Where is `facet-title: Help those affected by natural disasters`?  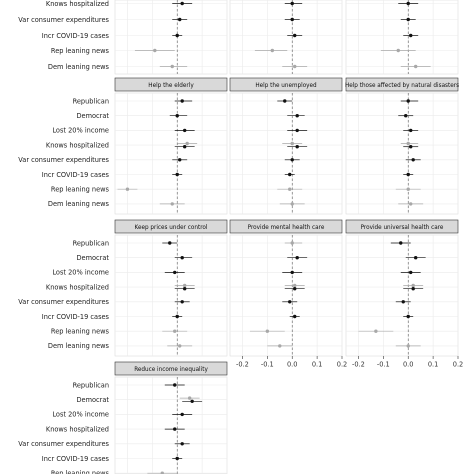
facet-title: Help those affected by natural disasters is located at coordinates (402, 86).